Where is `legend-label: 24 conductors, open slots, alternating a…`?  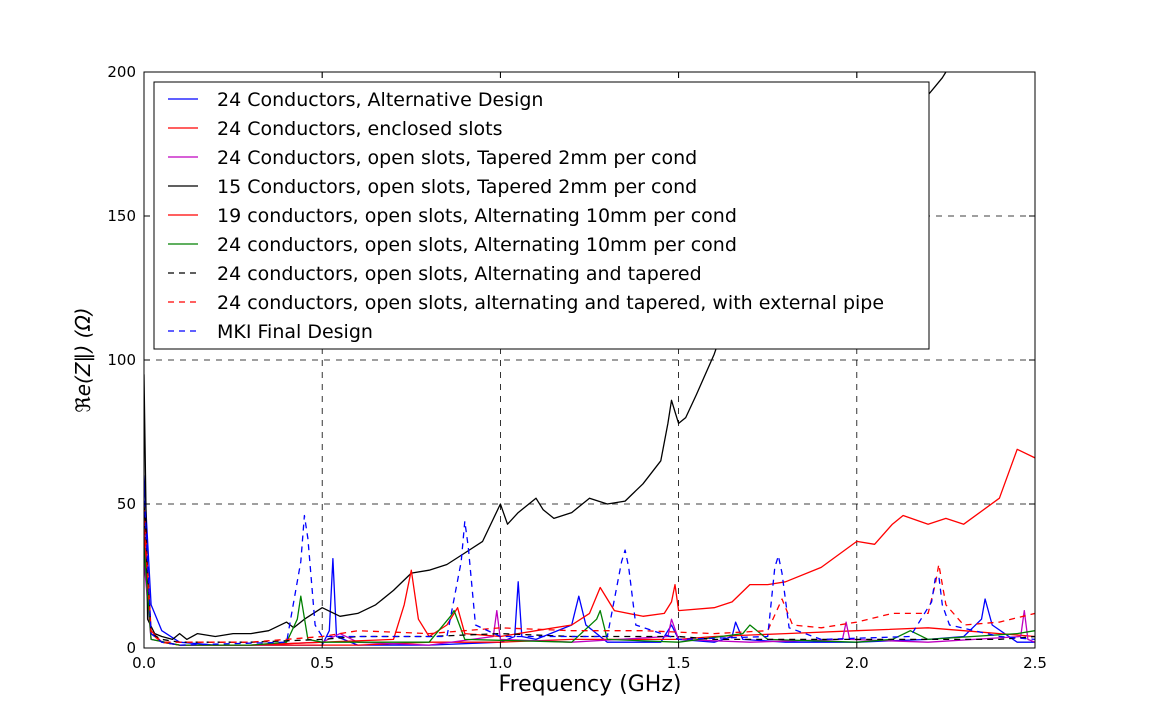
legend-label: 24 conductors, open slots, alternating a… is located at coordinates (550, 303).